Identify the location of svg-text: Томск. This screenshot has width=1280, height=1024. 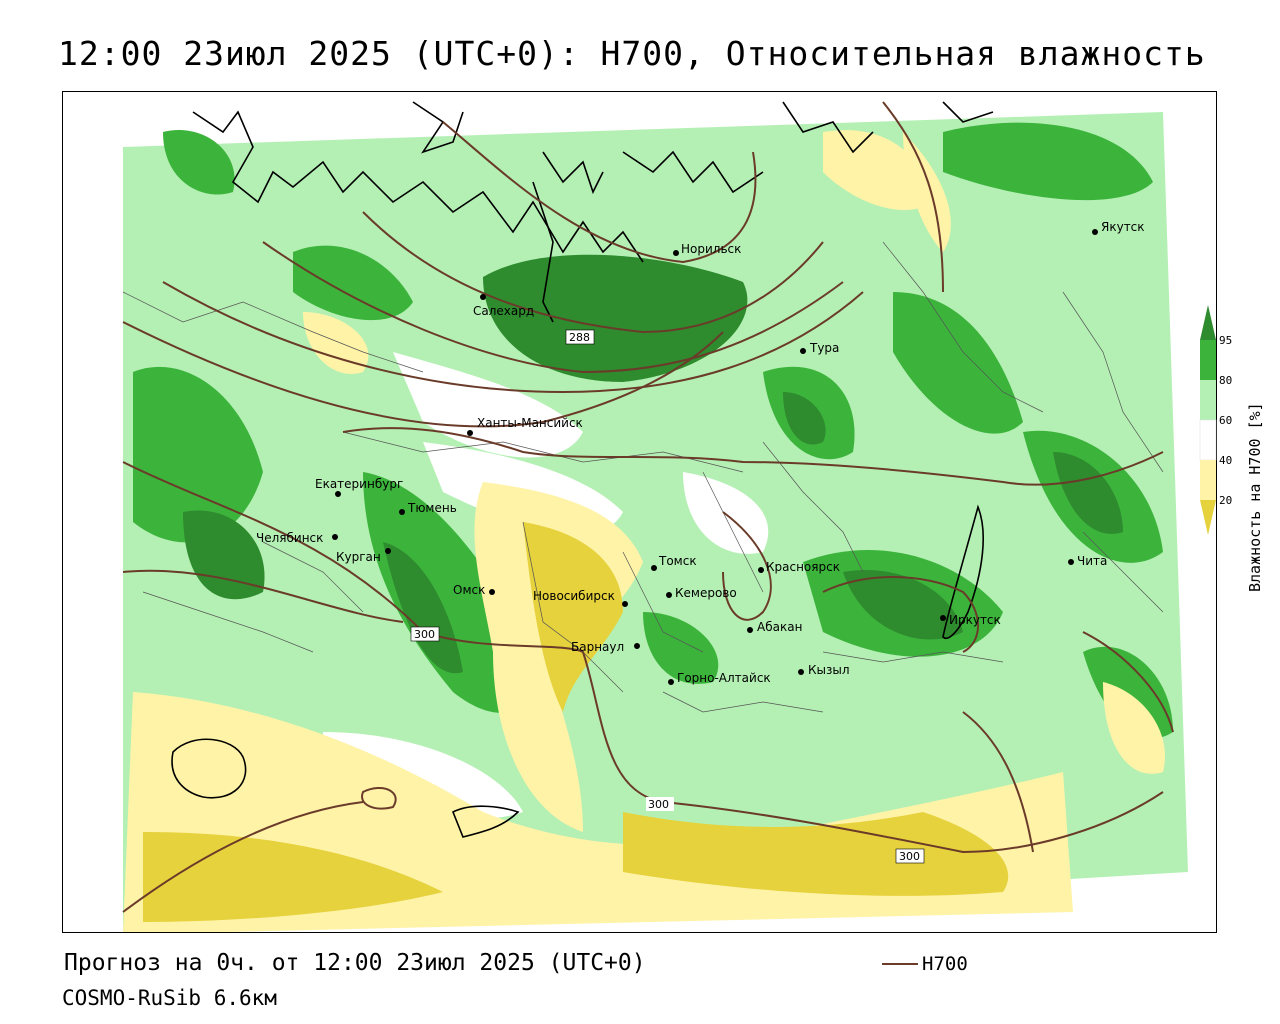
(677, 561).